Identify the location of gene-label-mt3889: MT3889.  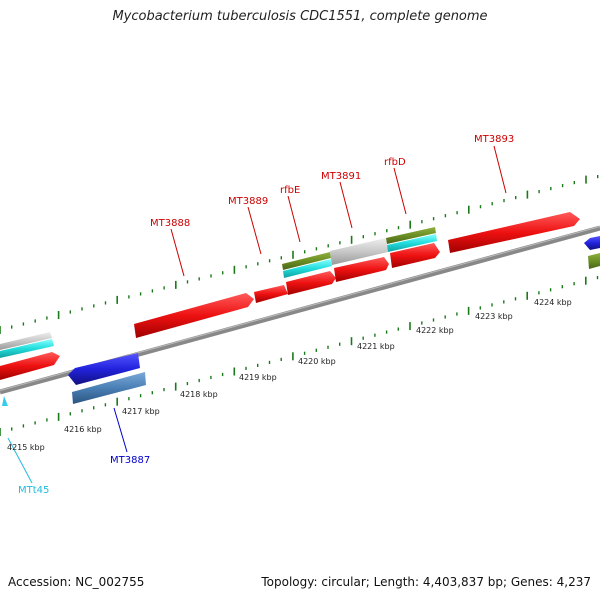
(248, 201).